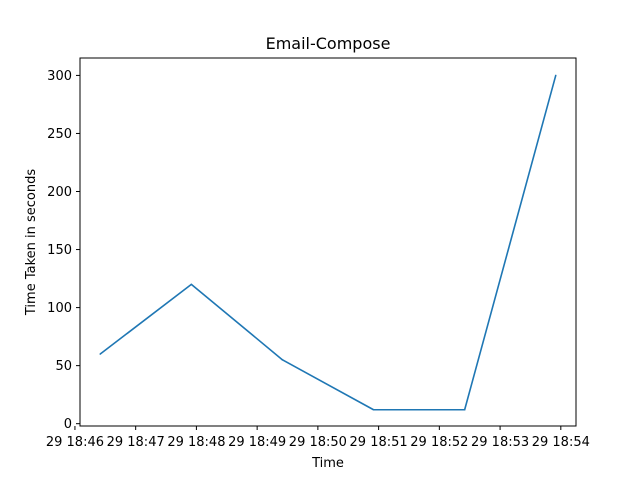 Image resolution: width=640 pixels, height=480 pixels. What do you see at coordinates (59, 134) in the screenshot?
I see `y-tick-label: 250` at bounding box center [59, 134].